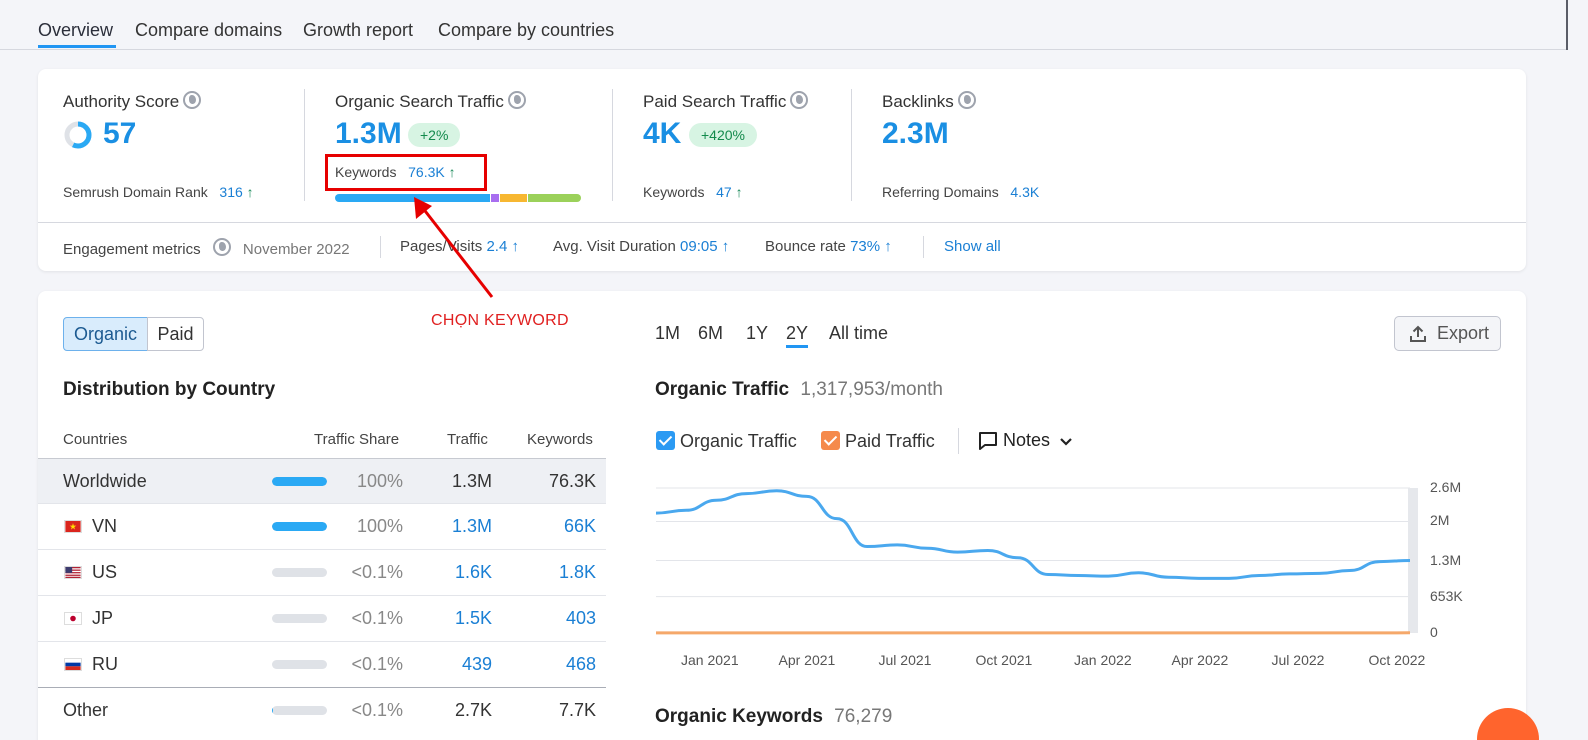 The height and width of the screenshot is (740, 1588). Describe the element at coordinates (395, 172) in the screenshot. I see `organic-keywords: Keywords 76.3K ↑` at that location.